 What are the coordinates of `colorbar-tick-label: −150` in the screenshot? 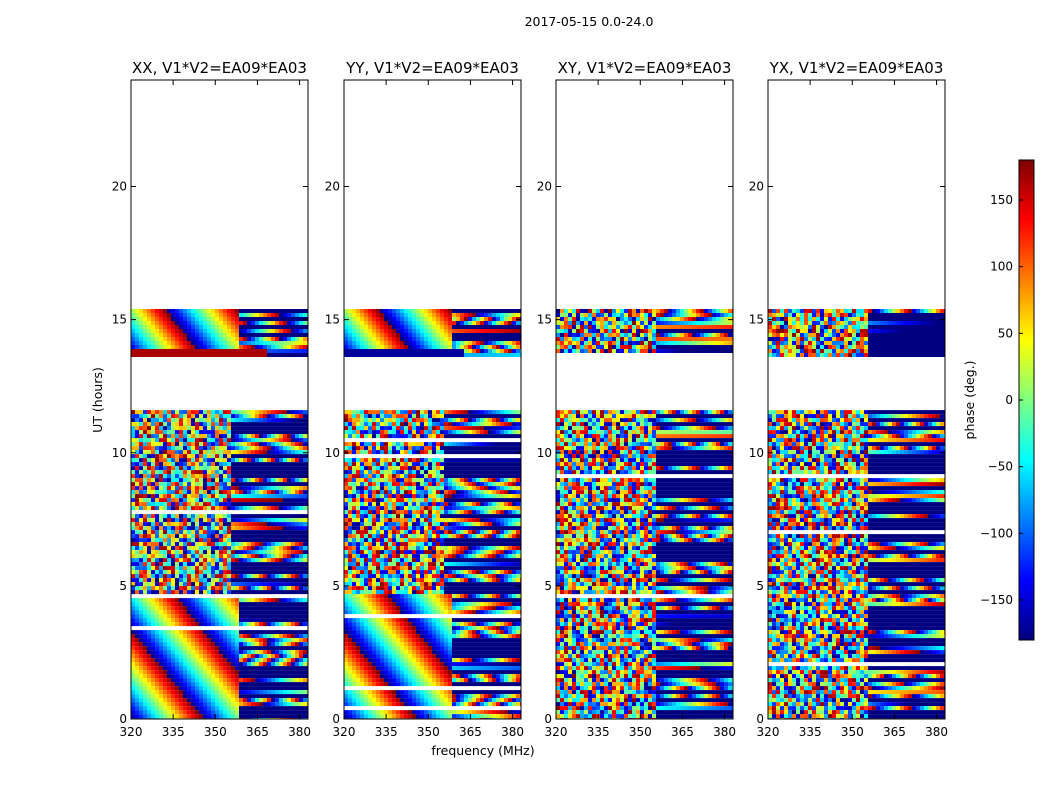 It's located at (996, 600).